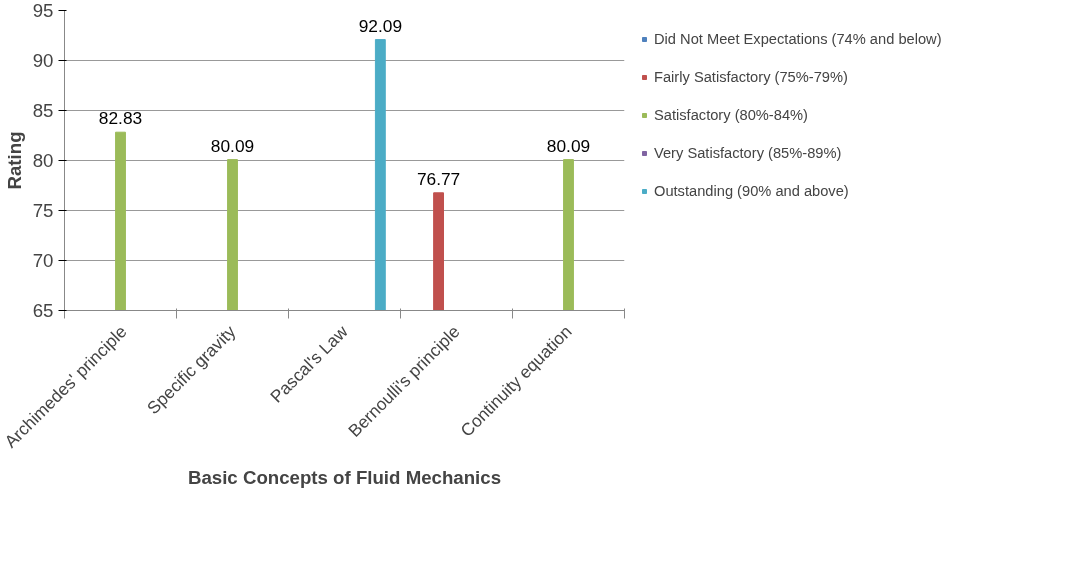 Image resolution: width=1084 pixels, height=577 pixels. Describe the element at coordinates (344, 477) in the screenshot. I see `x-axis-title: Basic Concepts of Fluid Mechanics` at that location.